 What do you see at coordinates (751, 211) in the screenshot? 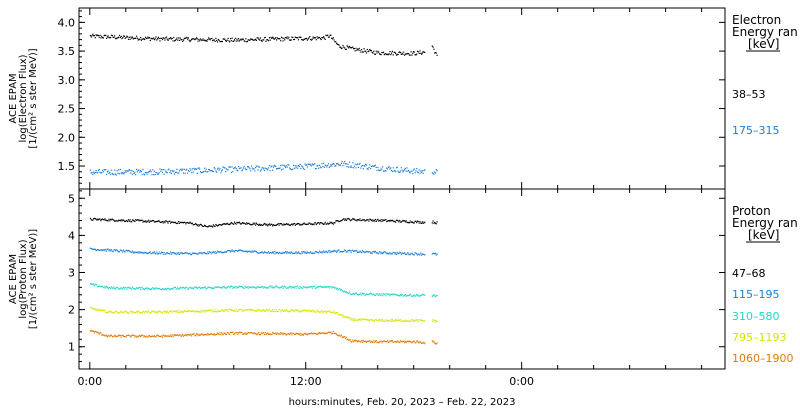
I see `legend-title-line: Proton` at bounding box center [751, 211].